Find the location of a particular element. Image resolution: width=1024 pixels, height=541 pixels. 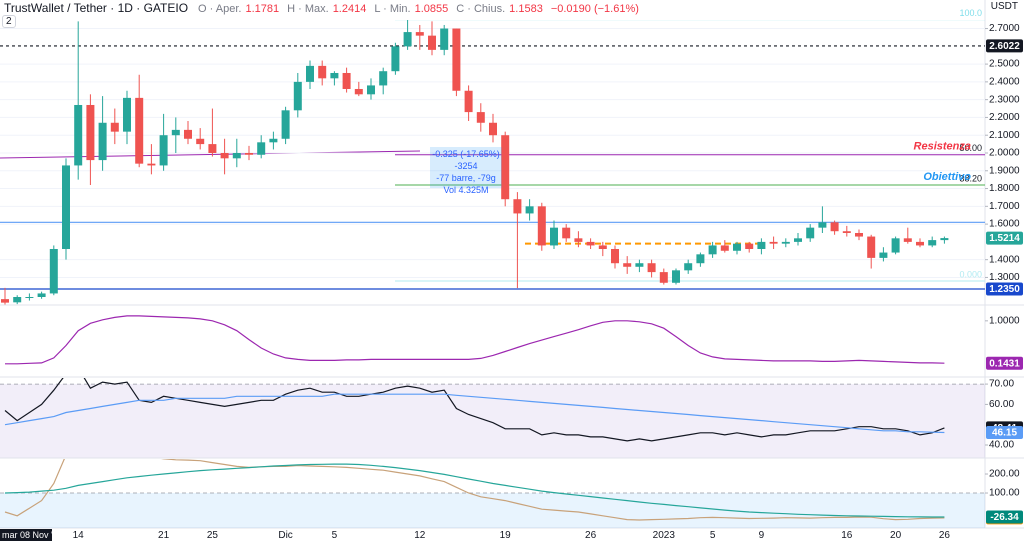

x-tick-label: 9 is located at coordinates (762, 535).